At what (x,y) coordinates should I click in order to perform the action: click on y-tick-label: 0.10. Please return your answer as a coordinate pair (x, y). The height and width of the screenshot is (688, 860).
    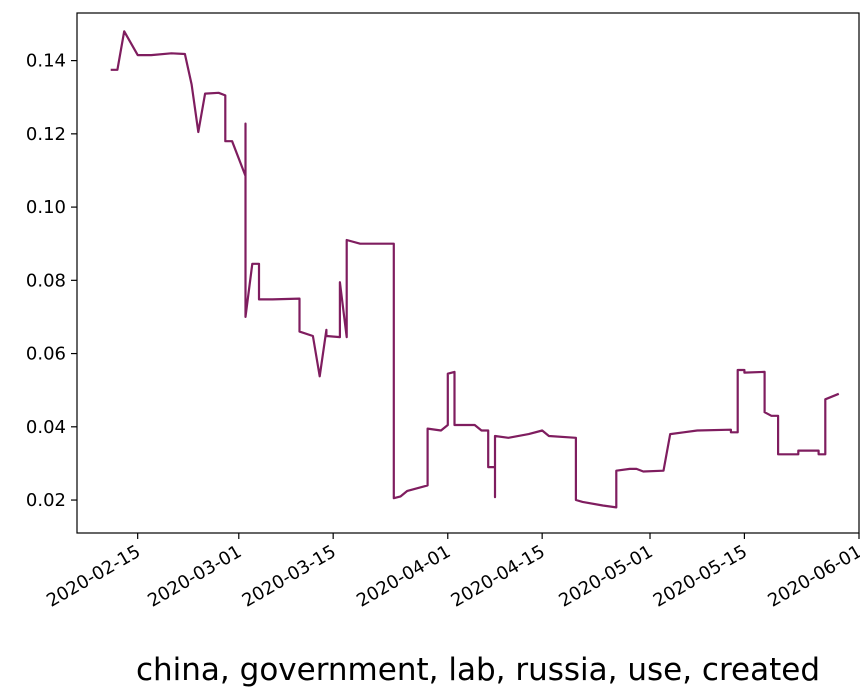
    Looking at the image, I should click on (46, 207).